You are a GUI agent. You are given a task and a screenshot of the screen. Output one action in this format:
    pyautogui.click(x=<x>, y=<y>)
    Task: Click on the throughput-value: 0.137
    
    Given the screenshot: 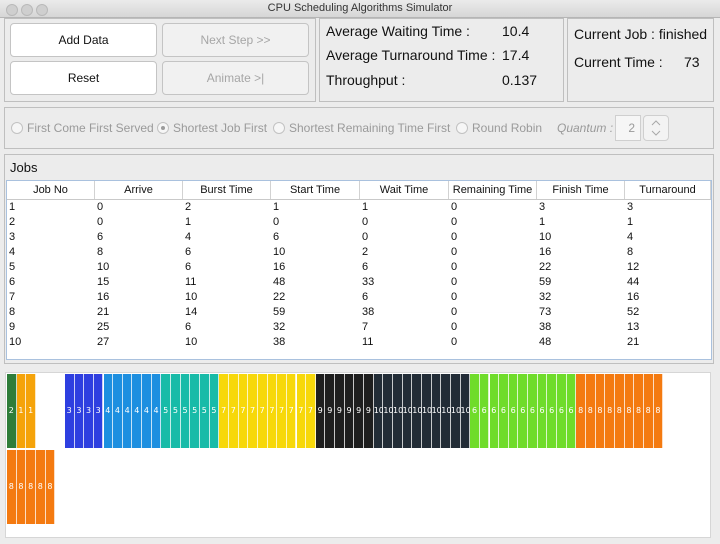 What is the action you would take?
    pyautogui.click(x=520, y=80)
    